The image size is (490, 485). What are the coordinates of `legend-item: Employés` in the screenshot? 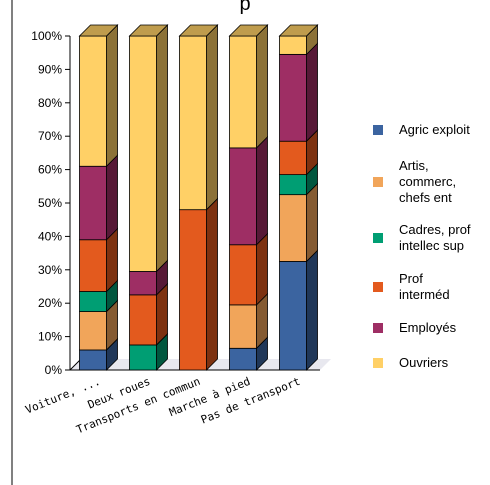 It's located at (415, 327).